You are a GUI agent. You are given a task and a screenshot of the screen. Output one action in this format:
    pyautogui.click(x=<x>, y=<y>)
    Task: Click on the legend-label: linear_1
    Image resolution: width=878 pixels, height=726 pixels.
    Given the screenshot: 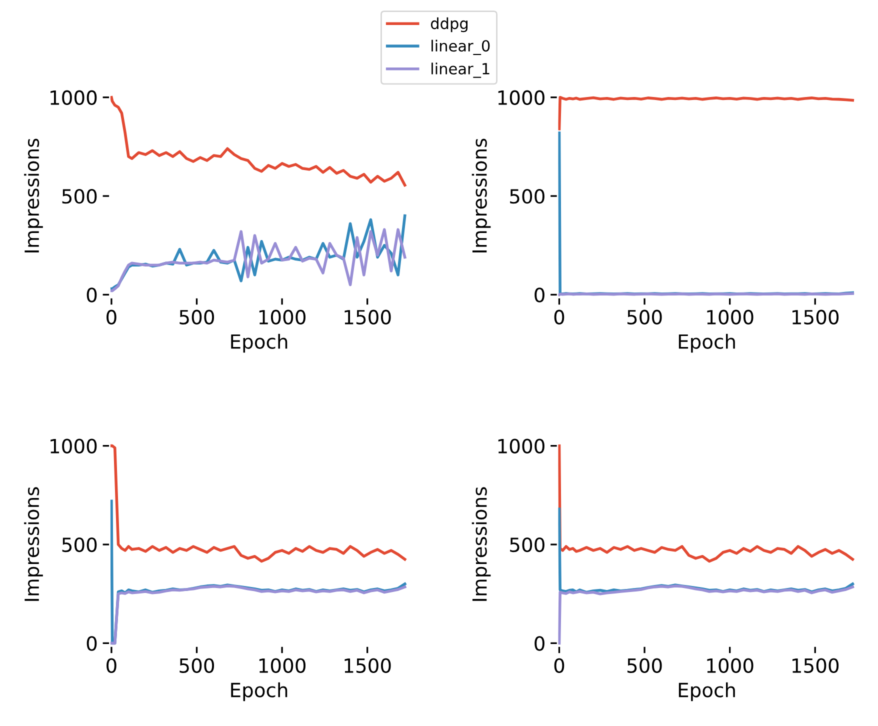 What is the action you would take?
    pyautogui.click(x=461, y=70)
    